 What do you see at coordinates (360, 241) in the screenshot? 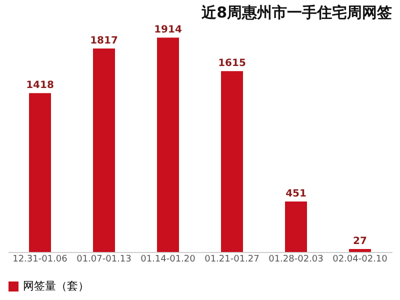
I see `data-label: 27` at bounding box center [360, 241].